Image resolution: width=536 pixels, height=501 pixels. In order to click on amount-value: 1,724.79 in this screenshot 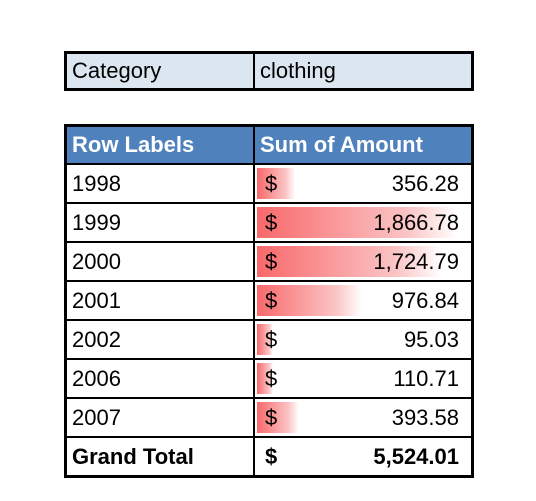, I will do `click(416, 261)`.